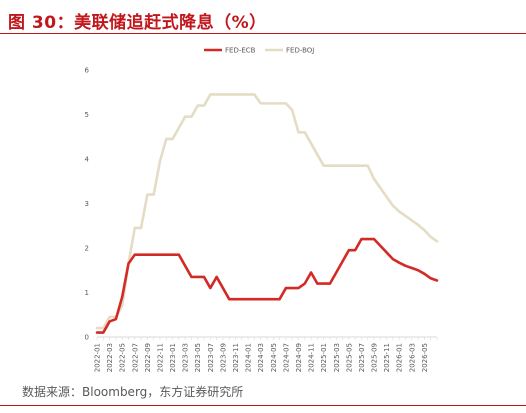 This screenshot has width=526, height=413. What do you see at coordinates (87, 293) in the screenshot?
I see `y-tick-label: 1` at bounding box center [87, 293].